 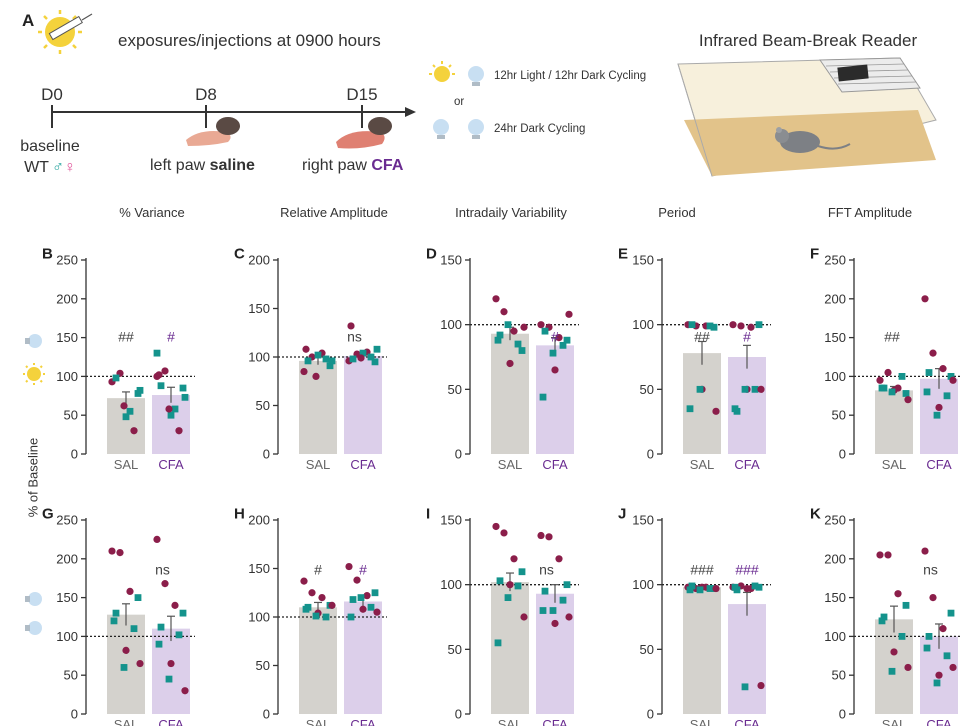 What do you see at coordinates (354, 336) in the screenshot?
I see `significance-annotation: ns` at bounding box center [354, 336].